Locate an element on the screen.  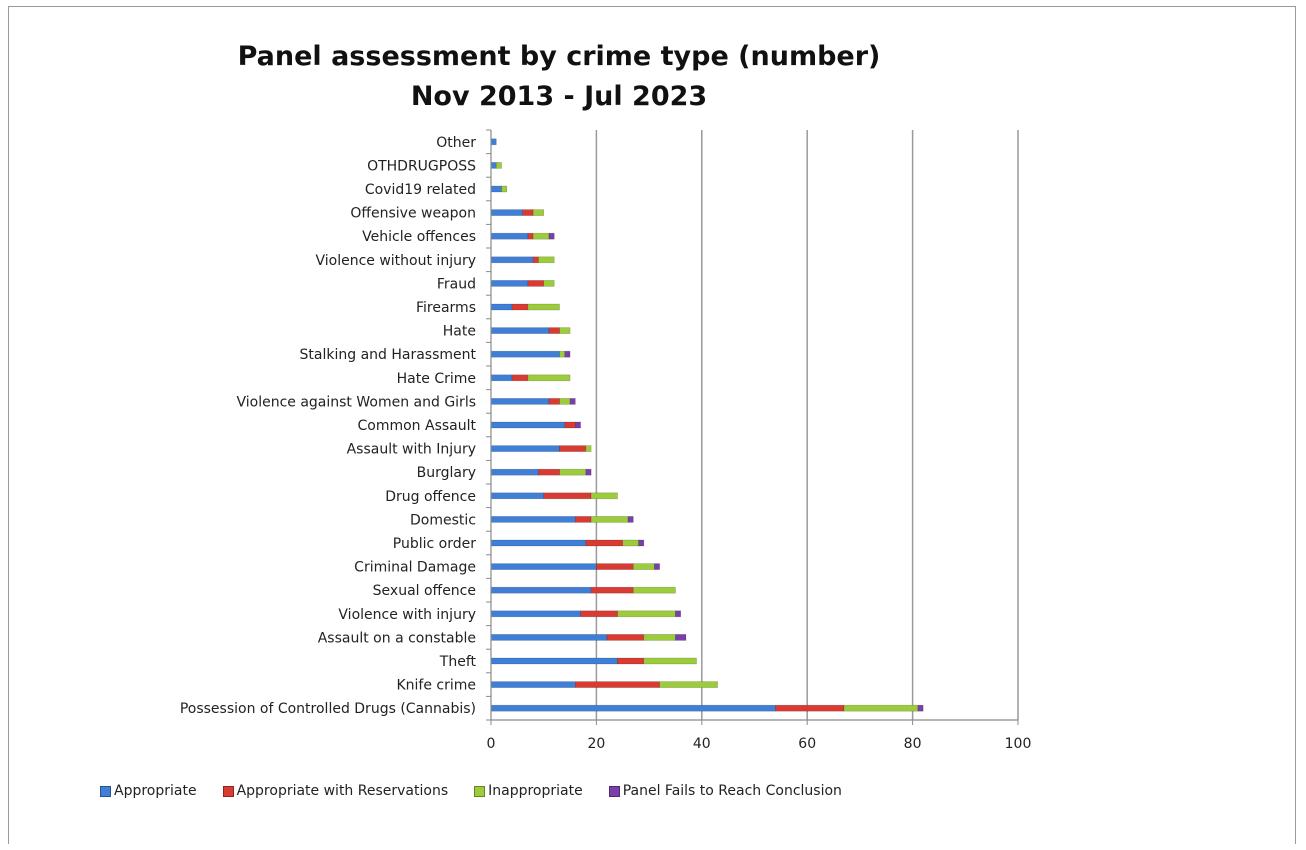
category-label: OTHDRUGPOSS is located at coordinates (421, 166).